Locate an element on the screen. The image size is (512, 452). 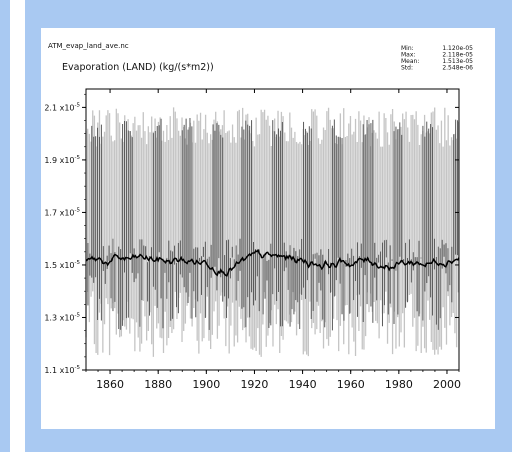
y-tick-label: 1.7 x10⁻⁵ is located at coordinates (62, 212).